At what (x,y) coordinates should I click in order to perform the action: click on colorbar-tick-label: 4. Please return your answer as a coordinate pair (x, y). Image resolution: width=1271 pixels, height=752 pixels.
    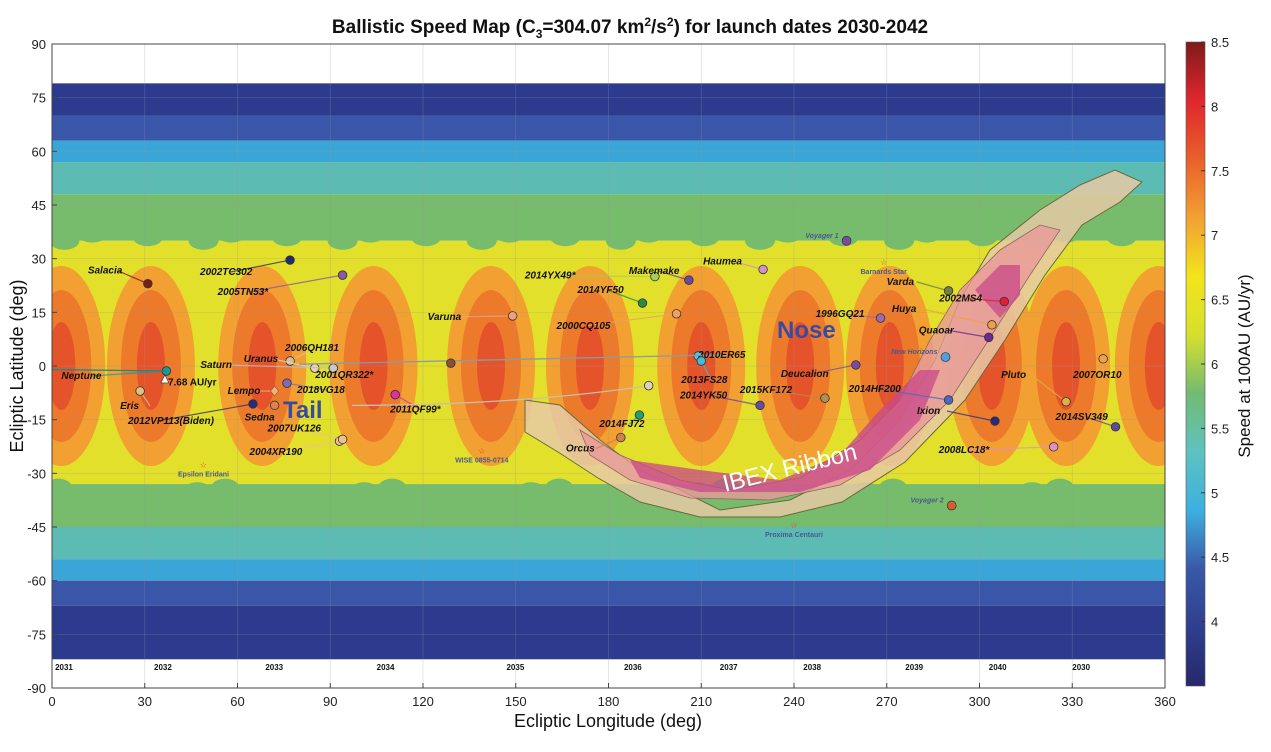
    Looking at the image, I should click on (1214, 622).